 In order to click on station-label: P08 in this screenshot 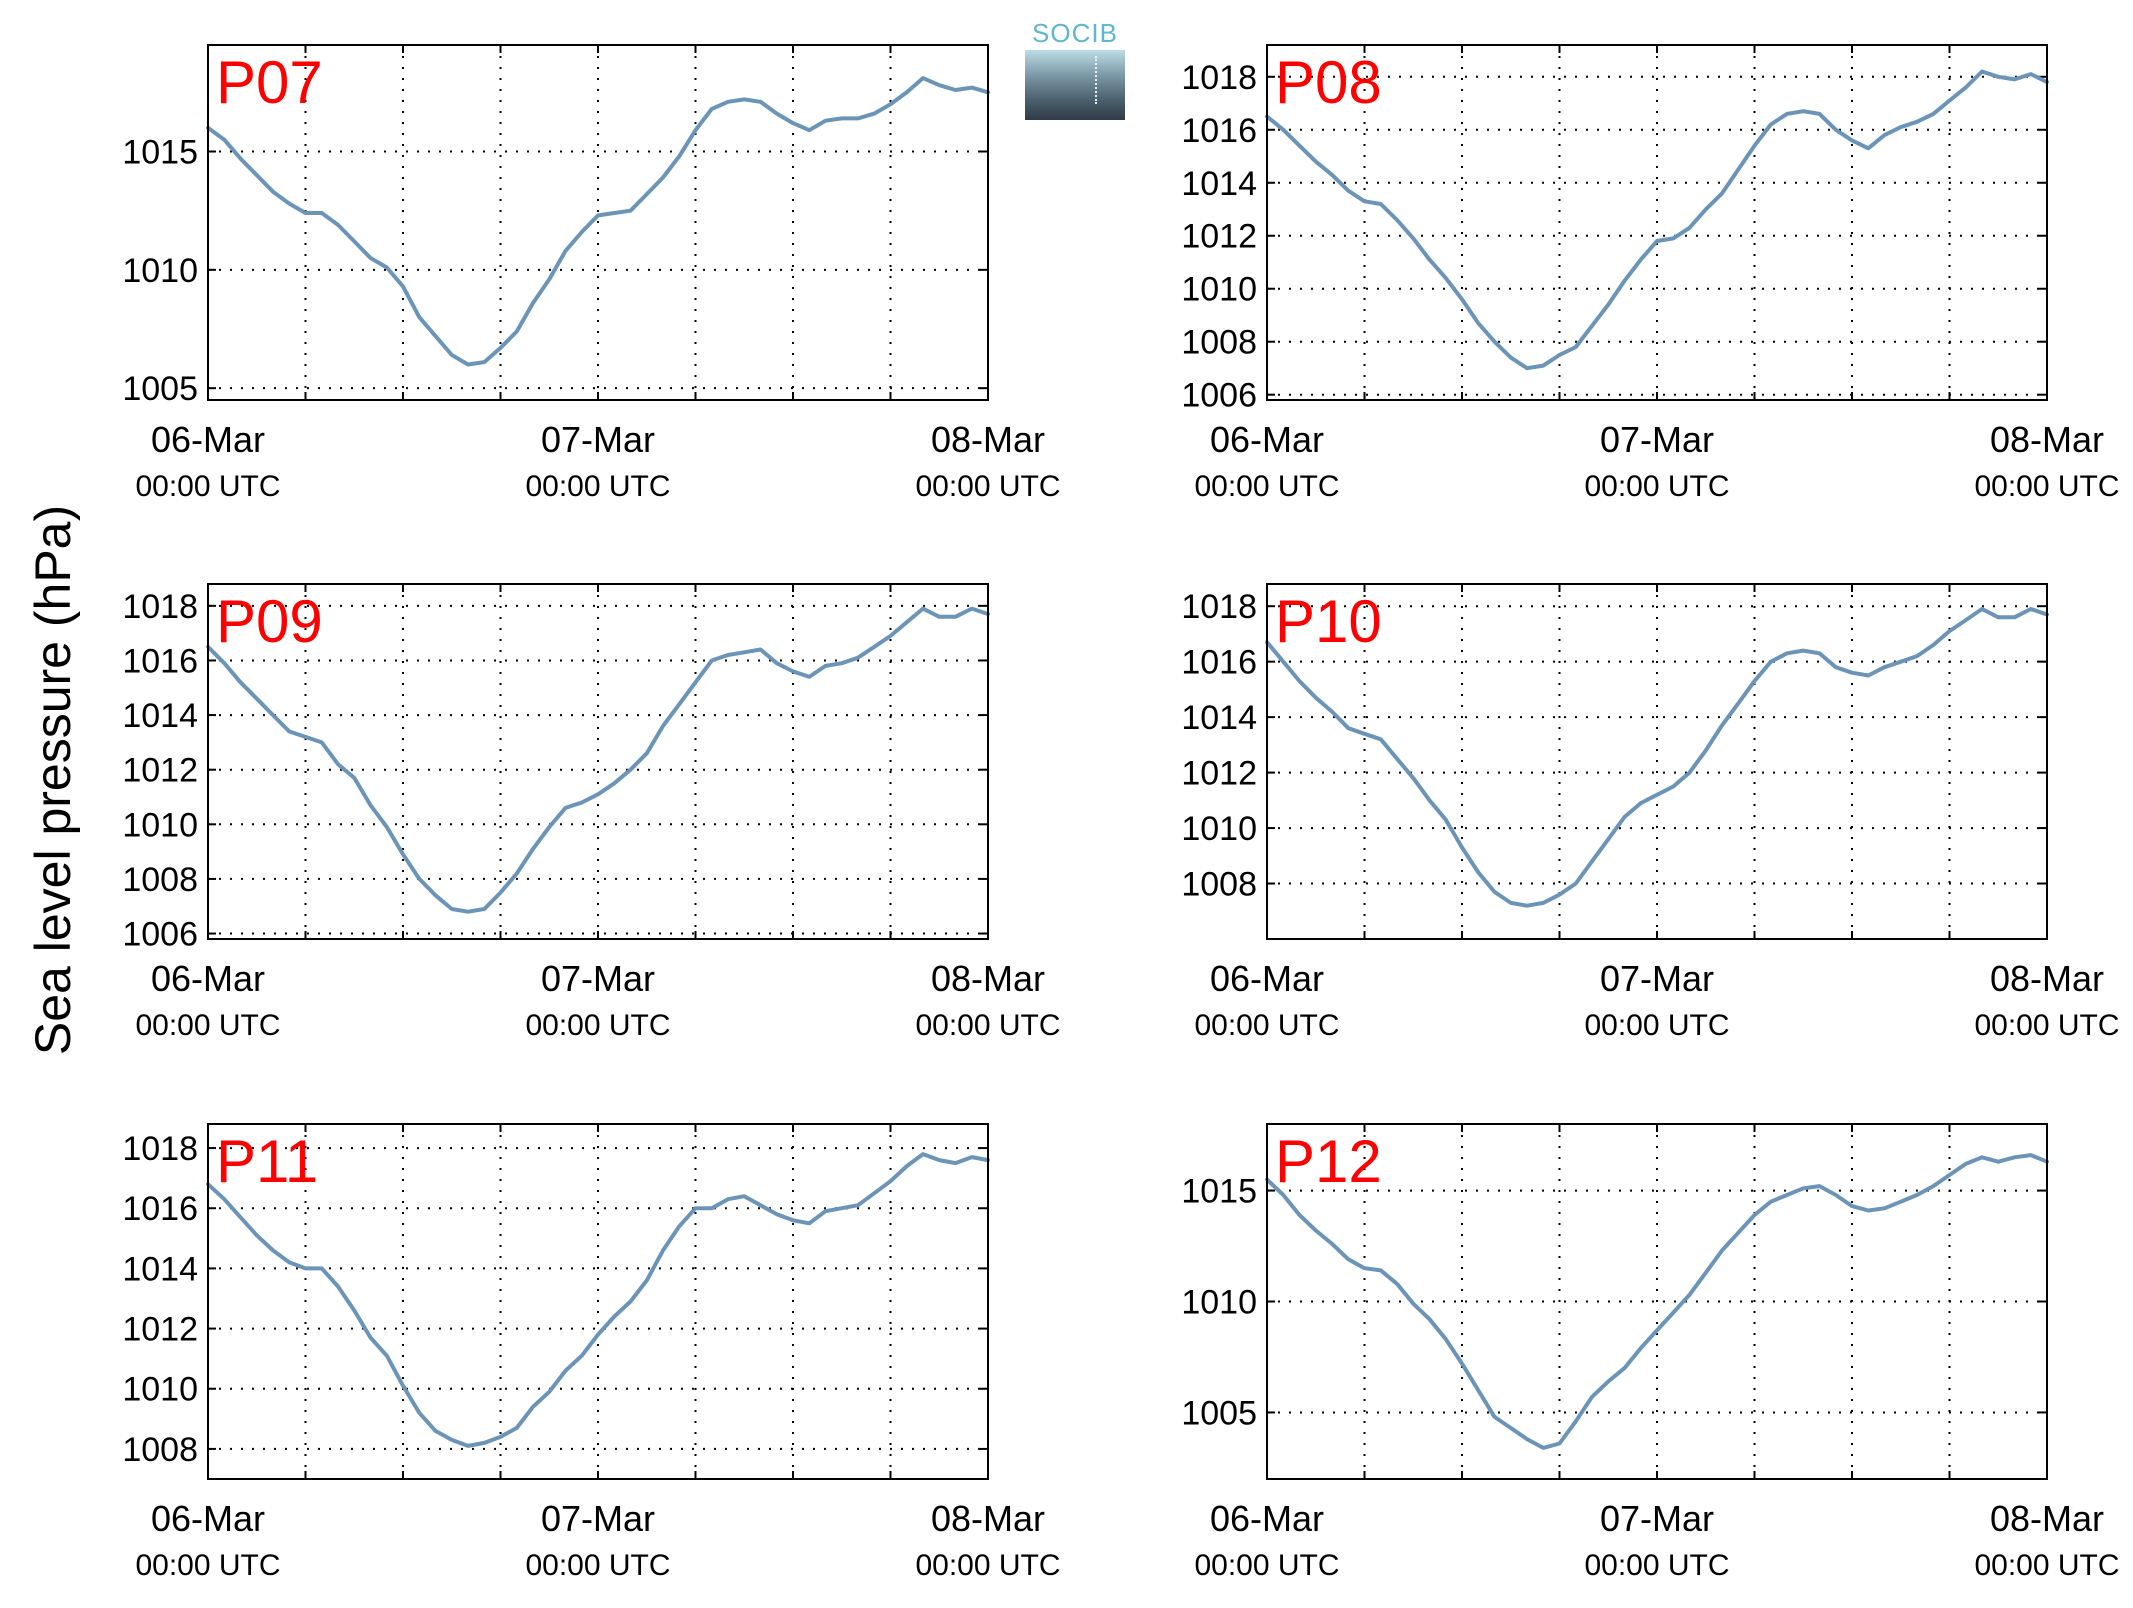, I will do `click(1328, 82)`.